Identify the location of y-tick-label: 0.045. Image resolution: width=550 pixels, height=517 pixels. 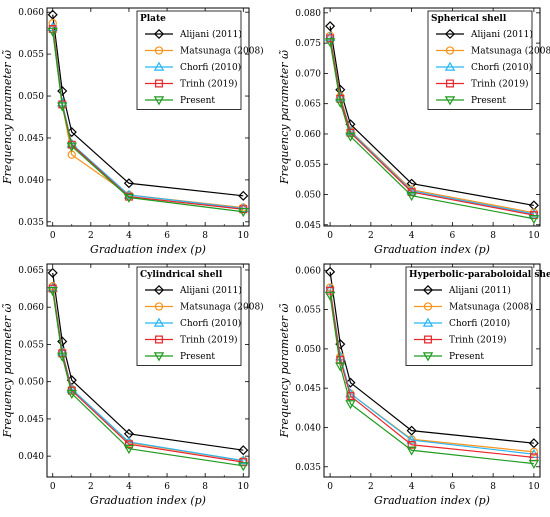
(31, 420).